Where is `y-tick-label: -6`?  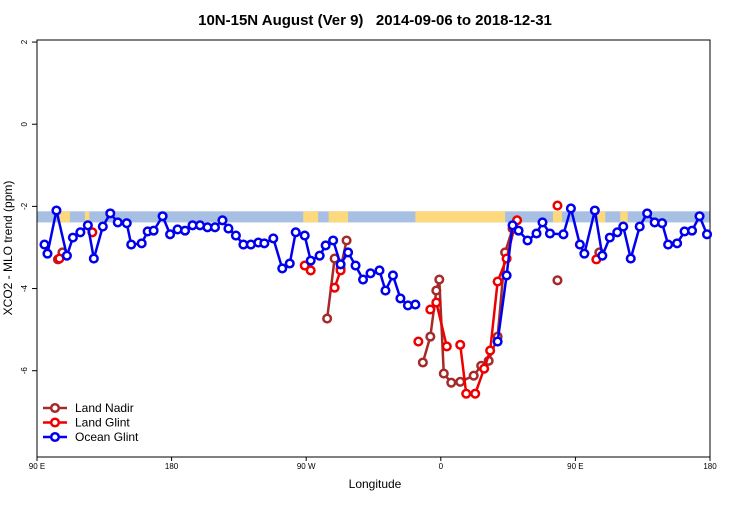
y-tick-label: -6 is located at coordinates (24, 371).